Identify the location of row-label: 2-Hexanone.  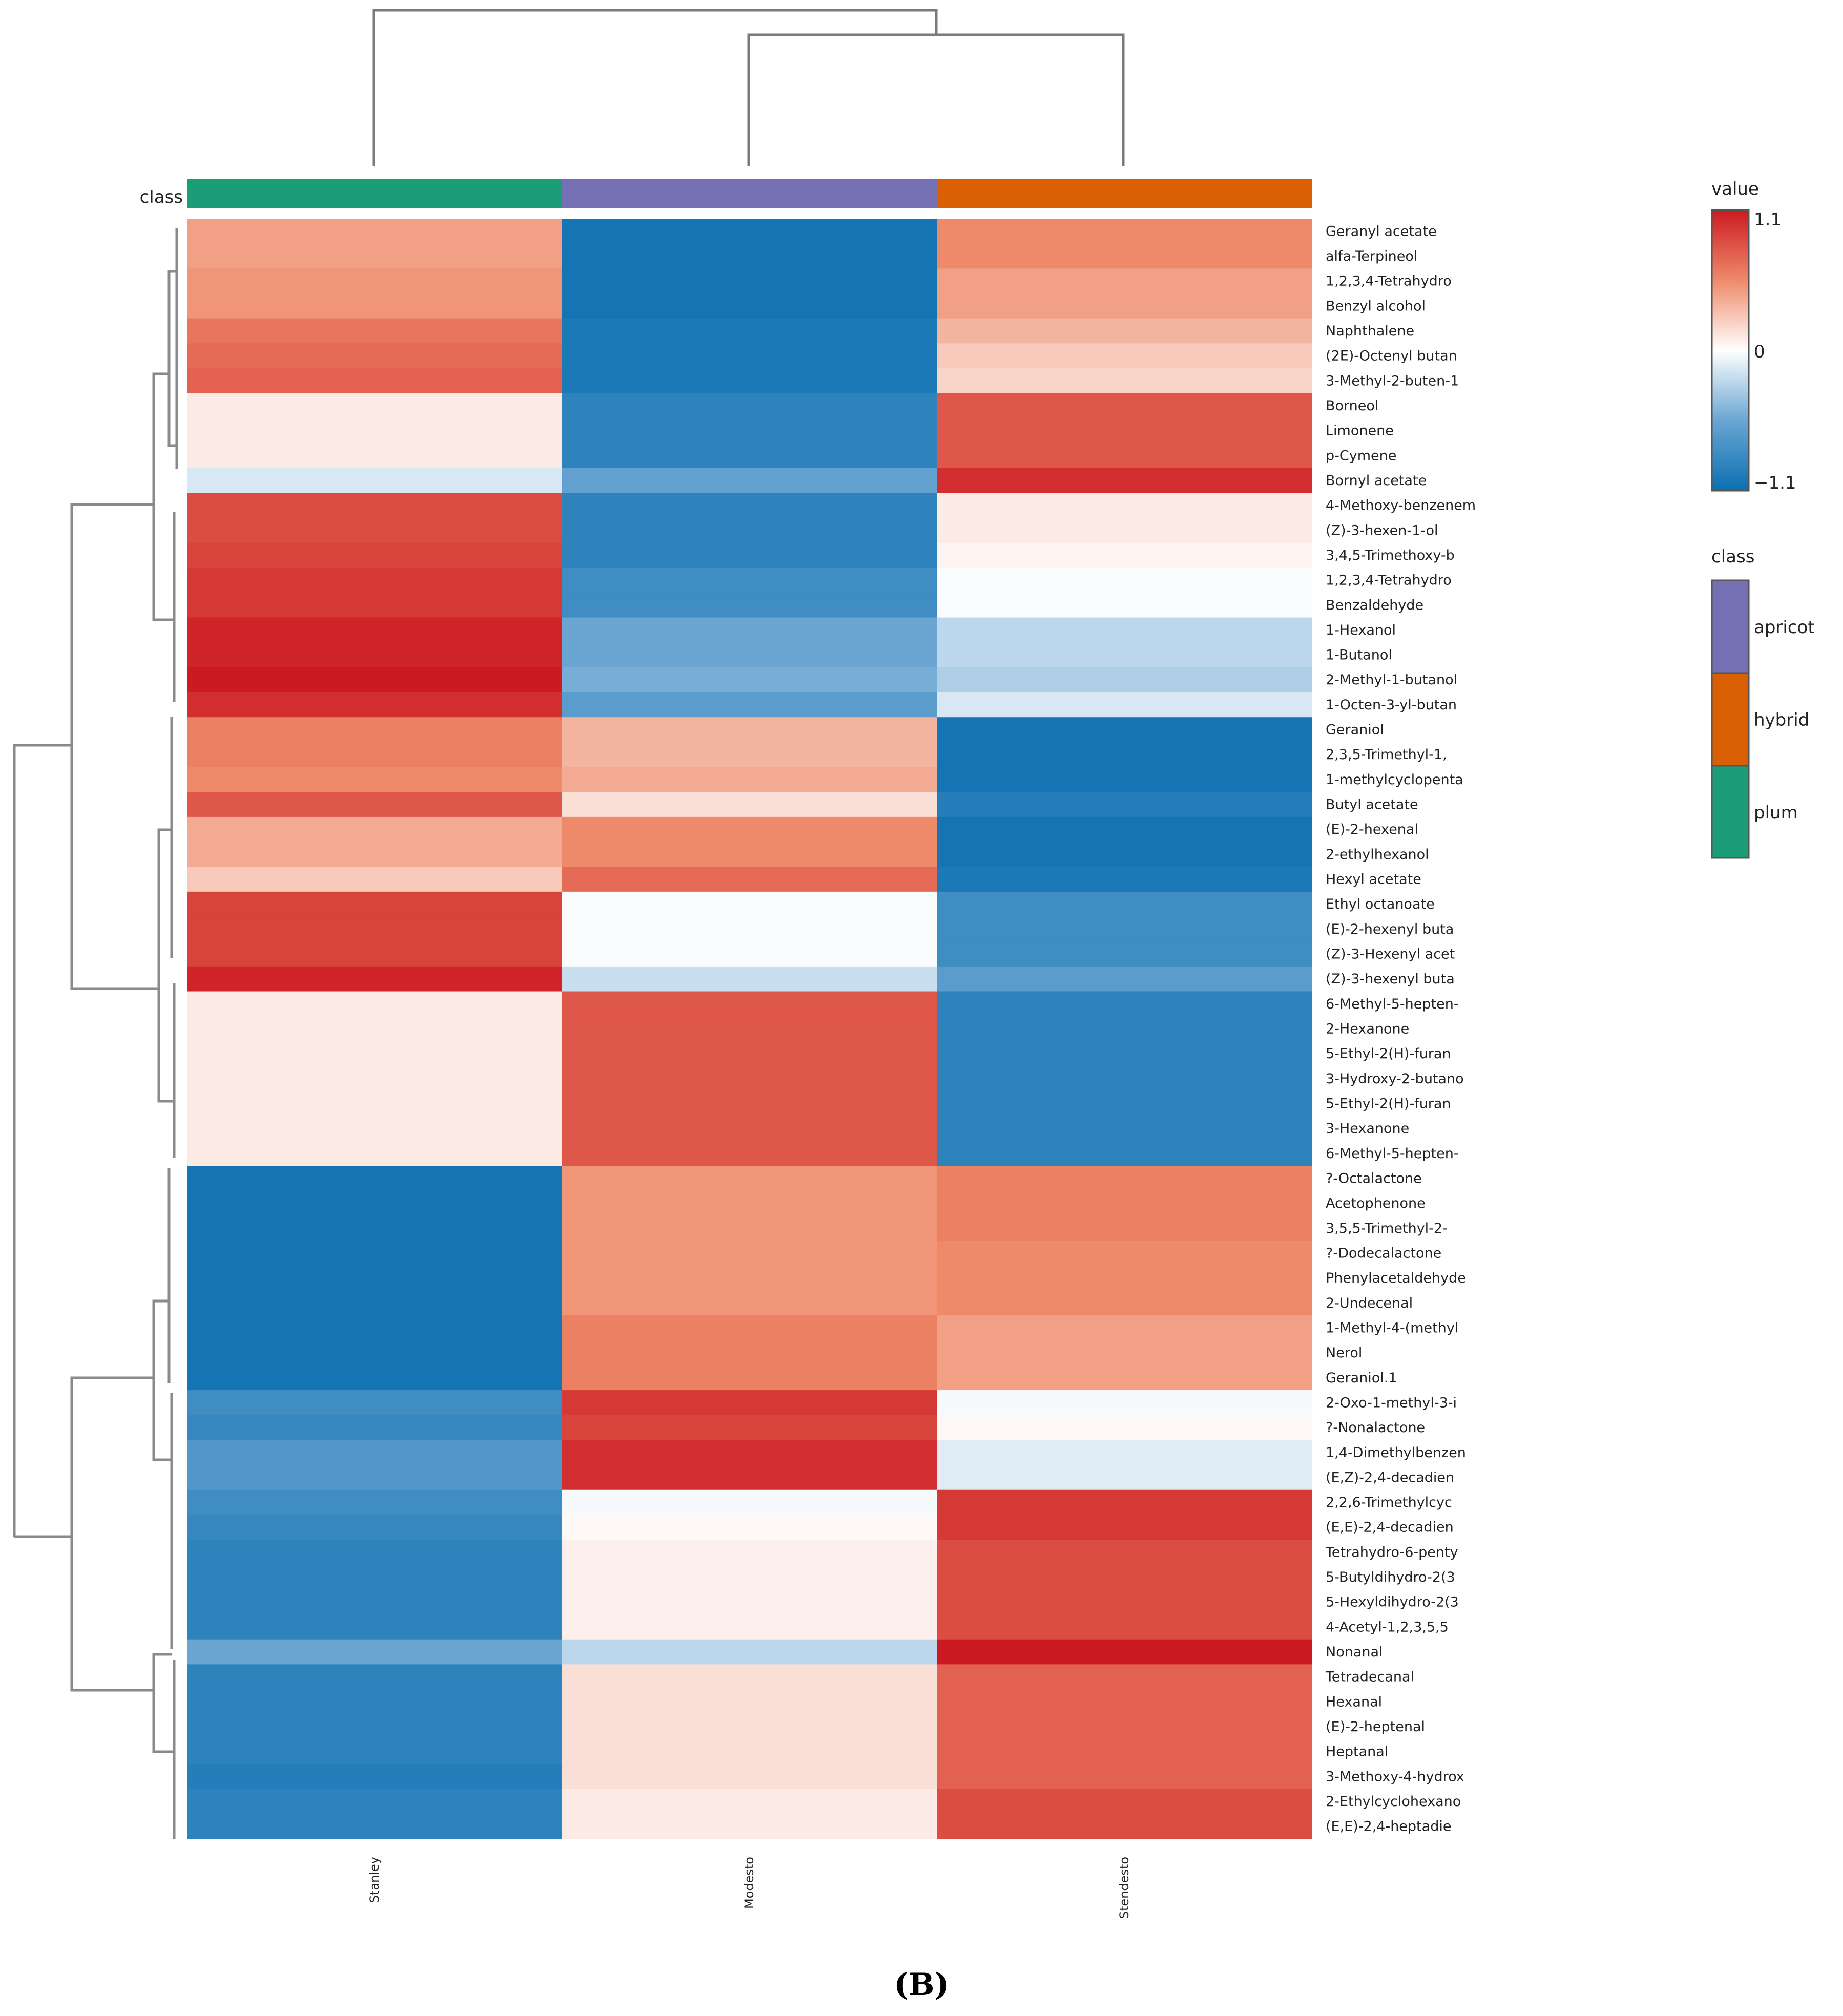
(1367, 1029).